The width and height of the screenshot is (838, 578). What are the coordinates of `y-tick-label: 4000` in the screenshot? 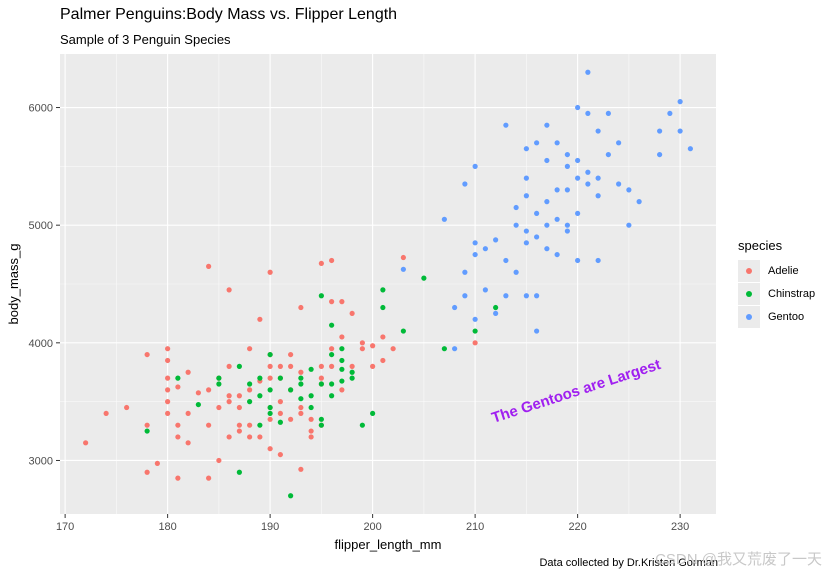 It's located at (41, 344).